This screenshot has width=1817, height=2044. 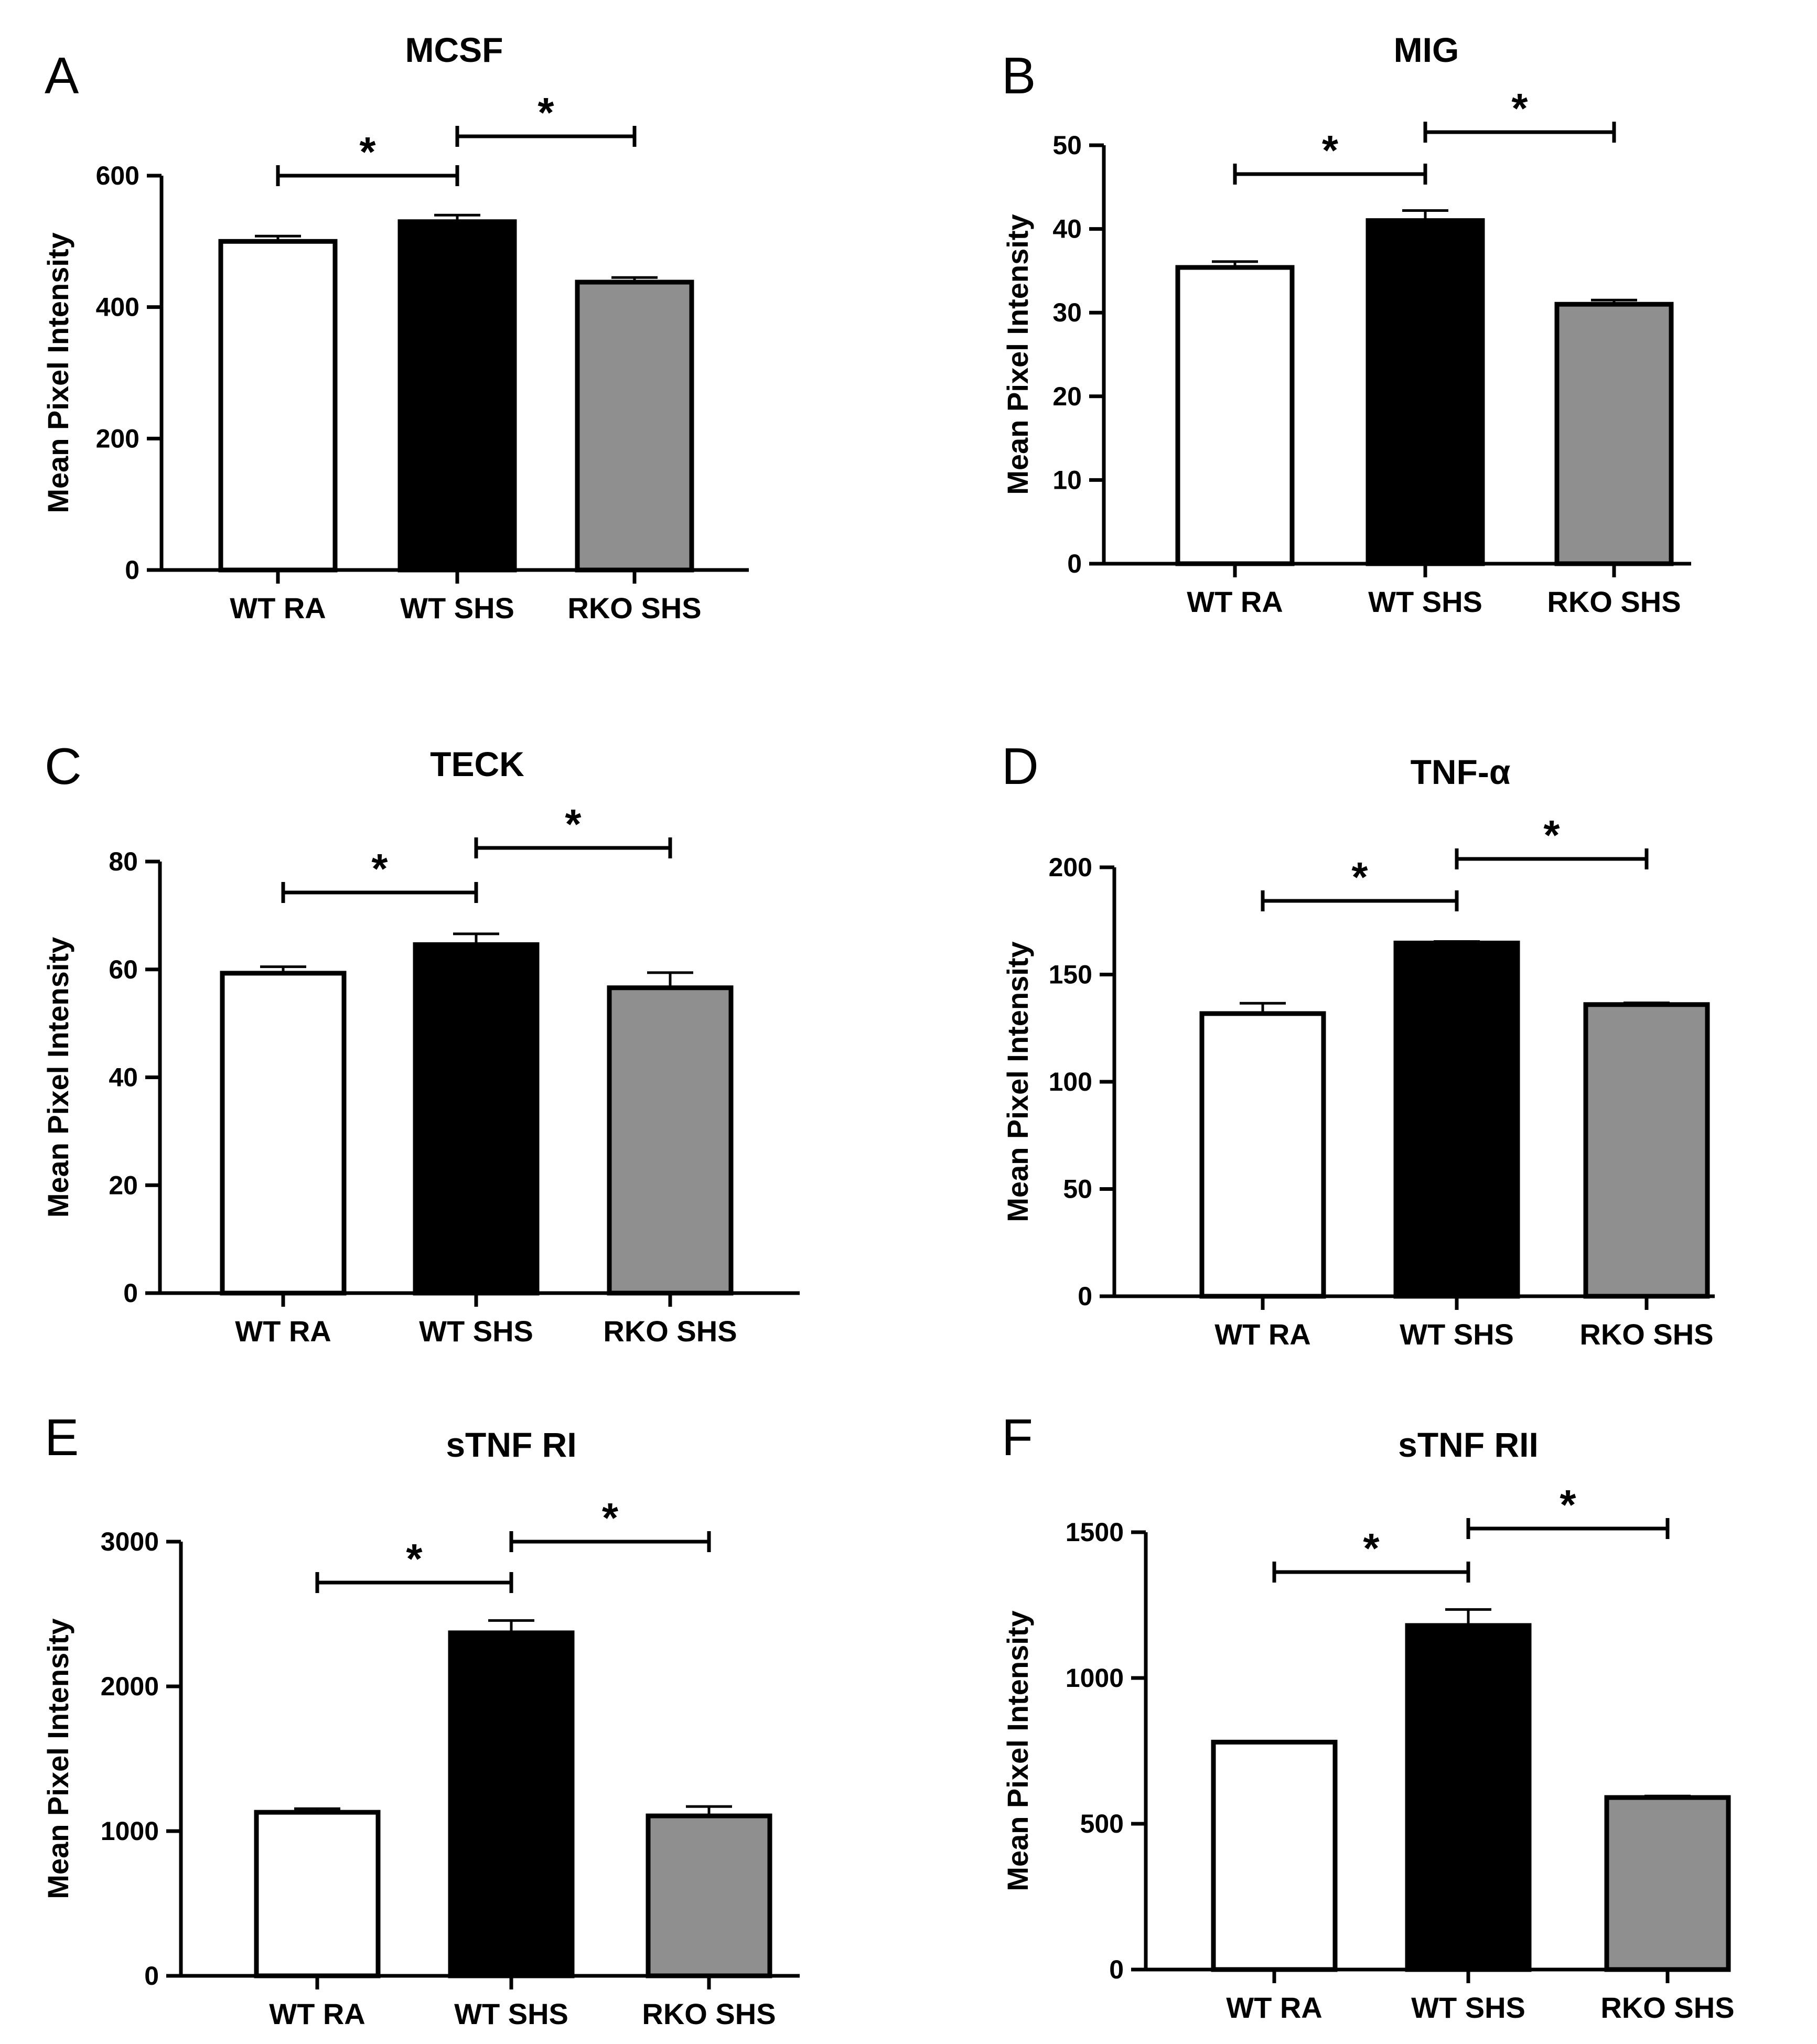 What do you see at coordinates (1461, 771) in the screenshot?
I see `chart-title: TNF-α` at bounding box center [1461, 771].